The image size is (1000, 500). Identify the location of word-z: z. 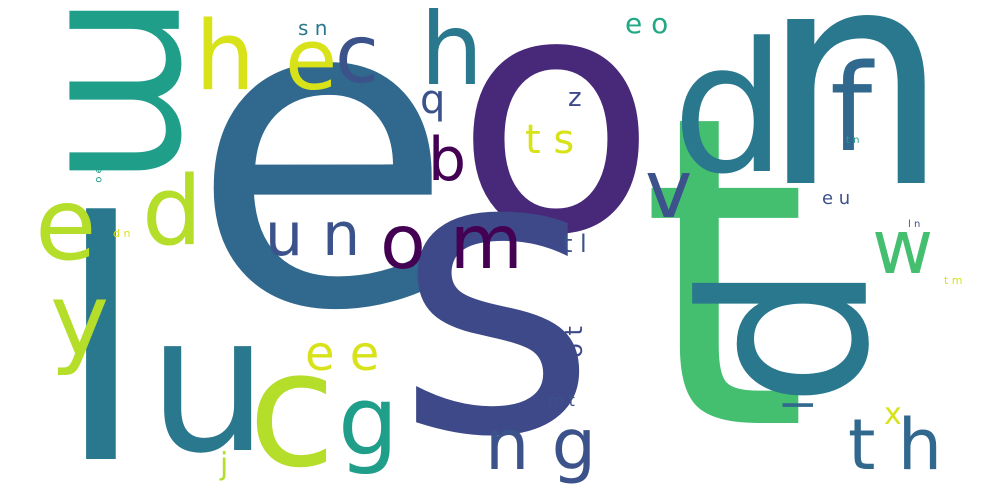
(575, 98).